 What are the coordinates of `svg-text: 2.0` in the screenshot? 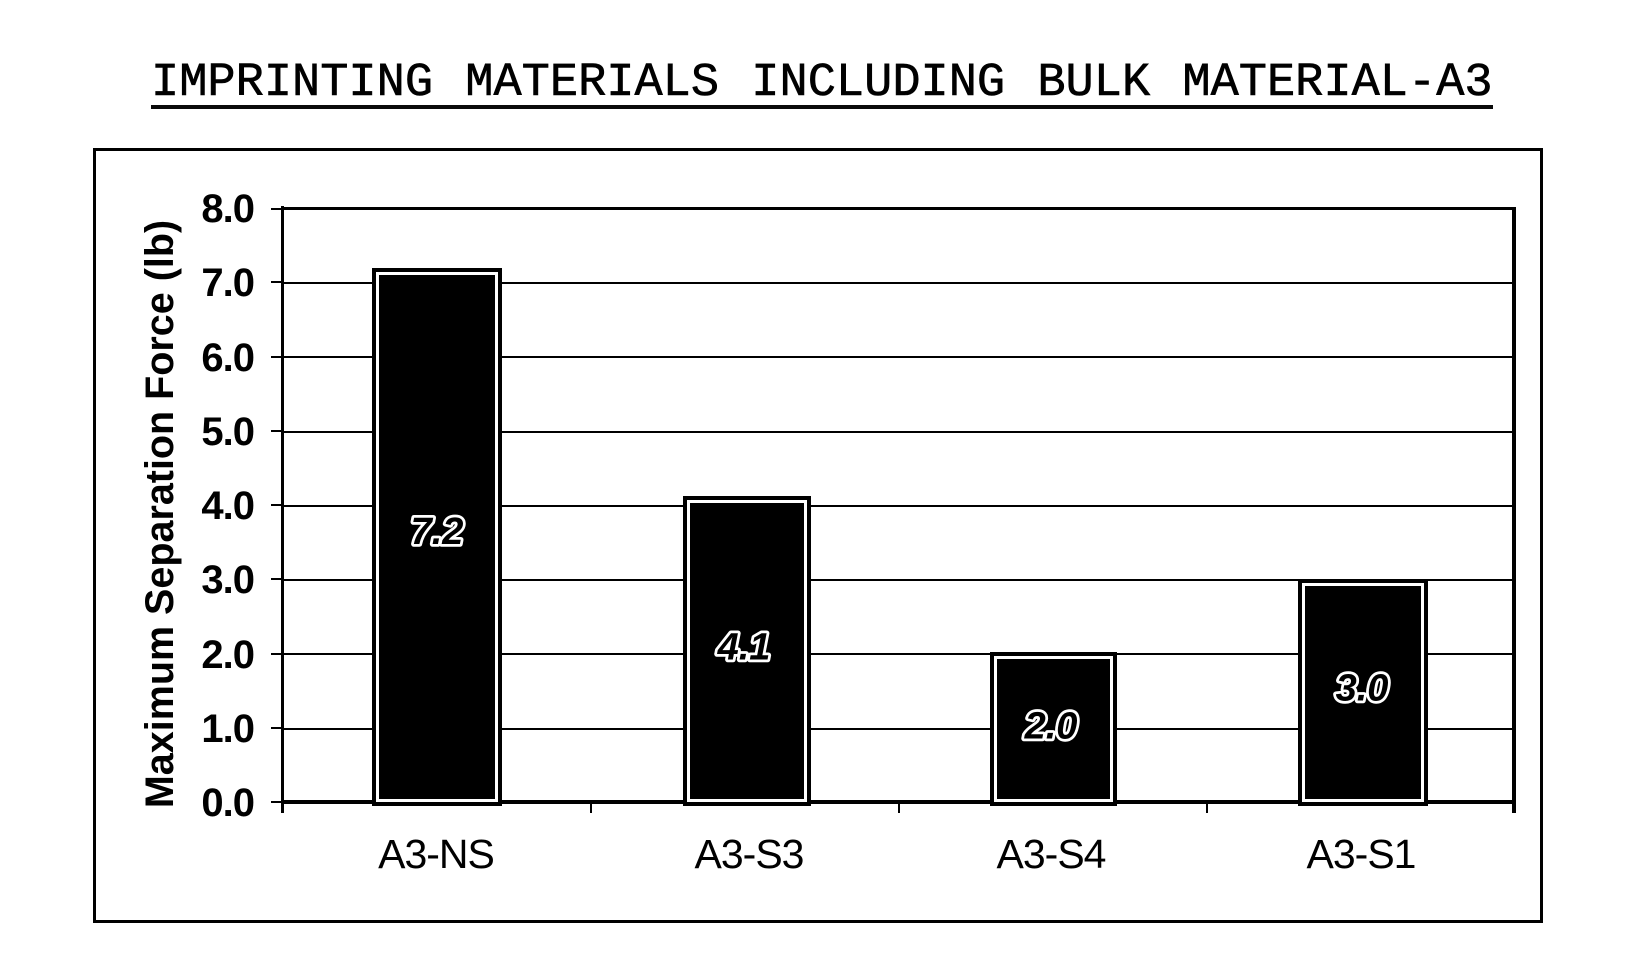 It's located at (1051, 727).